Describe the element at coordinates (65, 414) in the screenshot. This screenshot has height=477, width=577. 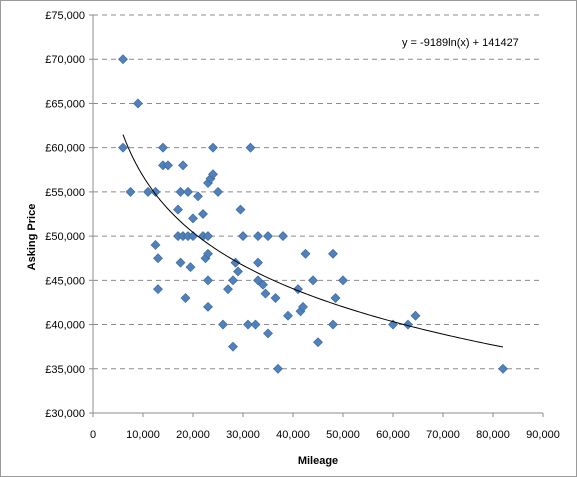
I see `y-tick-label: £30,000` at that location.